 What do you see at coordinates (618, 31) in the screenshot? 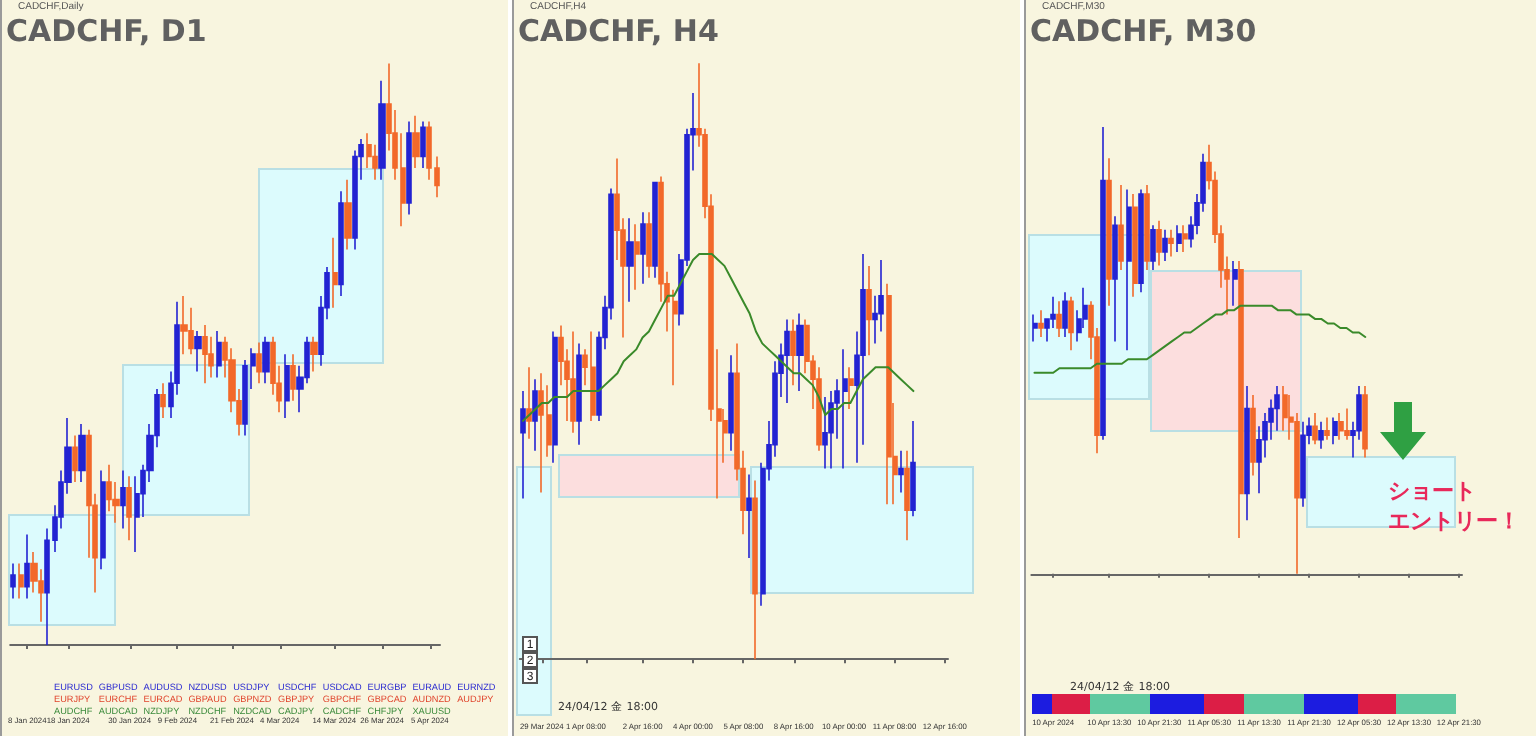
I see `chart-title: CADCHF, H4` at bounding box center [618, 31].